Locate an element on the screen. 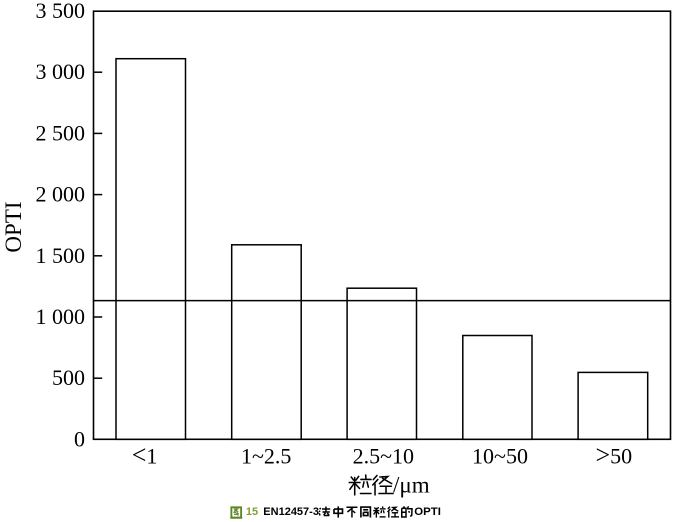 The width and height of the screenshot is (690, 522). svg-text: 3 500 is located at coordinates (61, 11).